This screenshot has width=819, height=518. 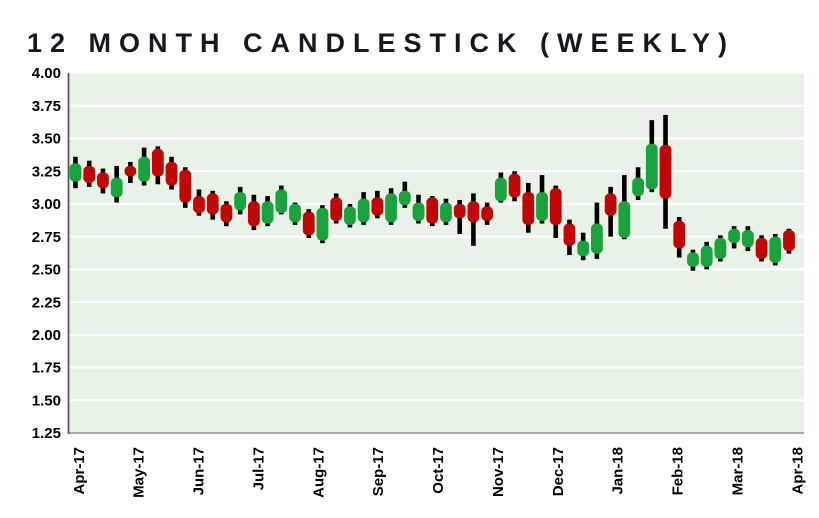 I want to click on chart-title: 12 MONTH CANDLESTICK (WEEKLY), so click(x=381, y=43).